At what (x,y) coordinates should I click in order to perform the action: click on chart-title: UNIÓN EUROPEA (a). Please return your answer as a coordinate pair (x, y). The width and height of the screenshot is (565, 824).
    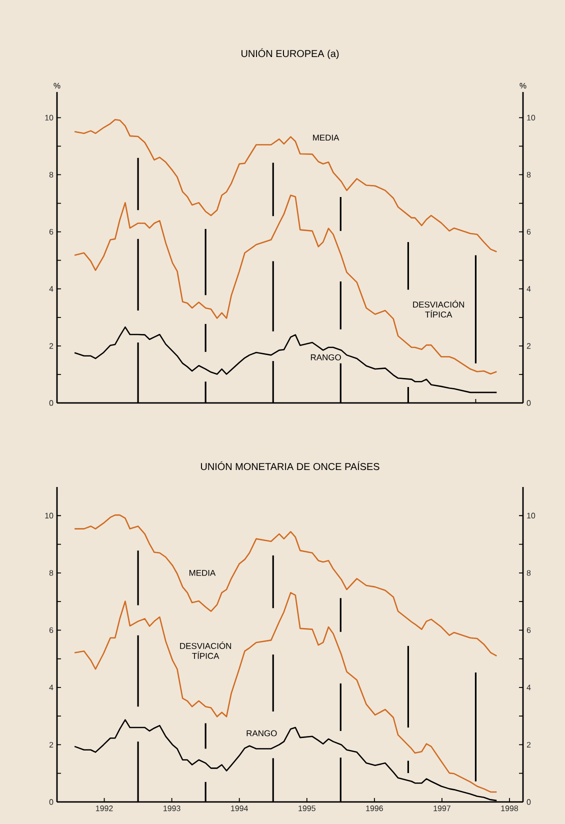
    Looking at the image, I should click on (290, 54).